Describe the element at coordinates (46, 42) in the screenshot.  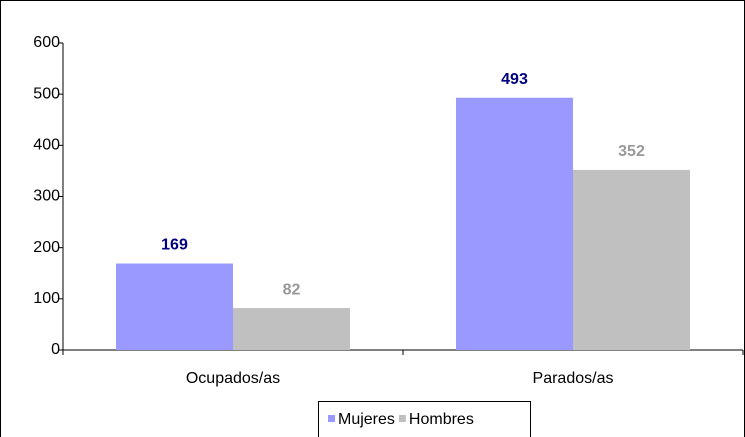
I see `y-tick-label: 600` at that location.